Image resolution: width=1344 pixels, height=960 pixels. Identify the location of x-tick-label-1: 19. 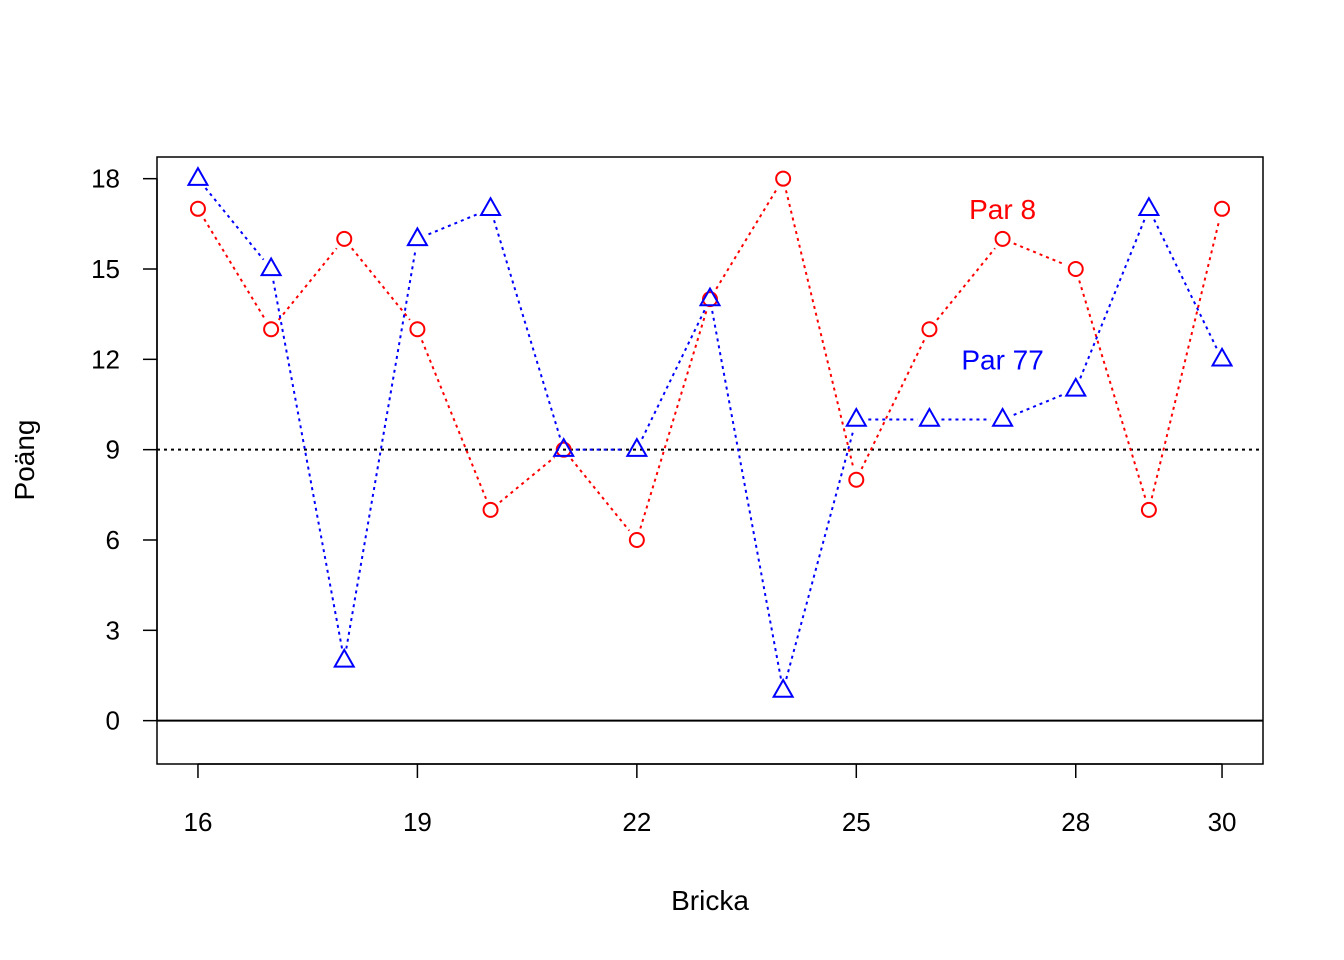
(417, 822).